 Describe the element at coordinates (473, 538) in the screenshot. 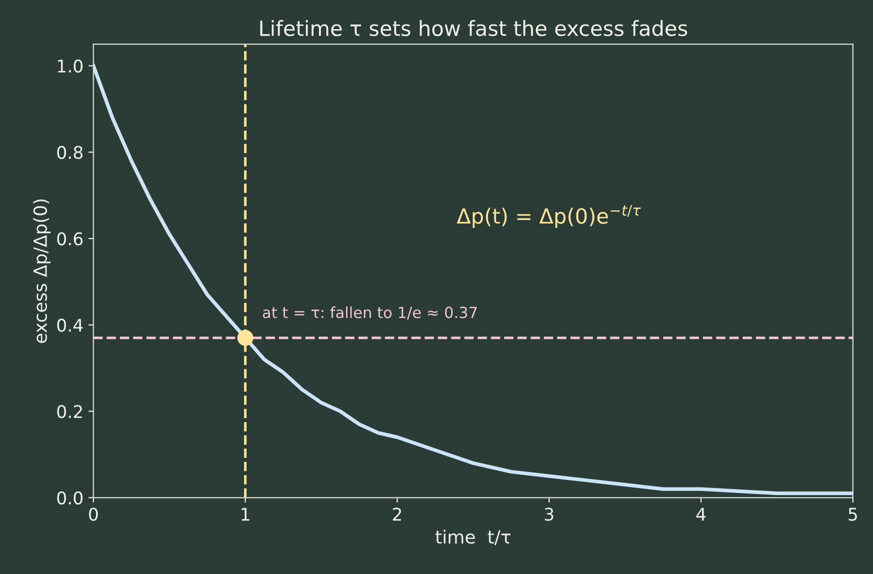

I see `x-axis-title: time t/τ` at that location.